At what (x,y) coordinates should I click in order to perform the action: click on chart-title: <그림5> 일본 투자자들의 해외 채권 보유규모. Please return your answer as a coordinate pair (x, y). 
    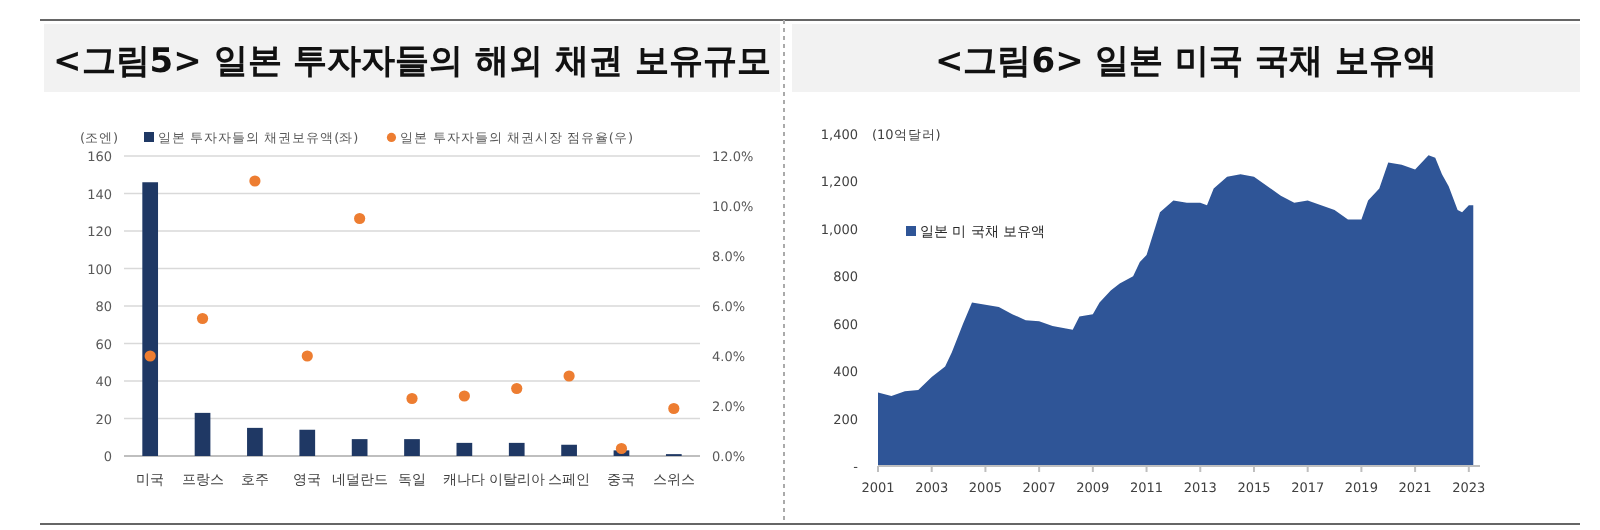
    Looking at the image, I should click on (412, 62).